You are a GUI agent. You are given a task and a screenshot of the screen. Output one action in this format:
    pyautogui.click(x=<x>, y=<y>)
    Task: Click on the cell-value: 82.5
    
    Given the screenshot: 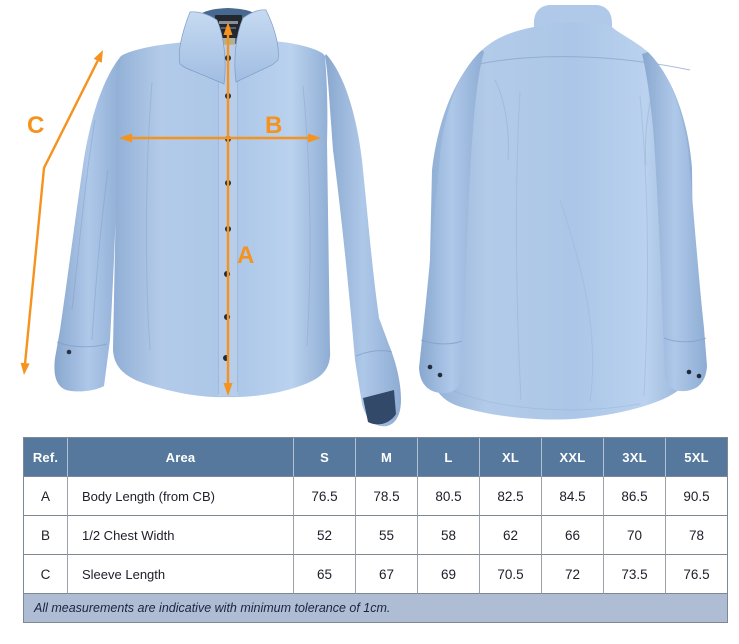 What is the action you would take?
    pyautogui.click(x=510, y=496)
    